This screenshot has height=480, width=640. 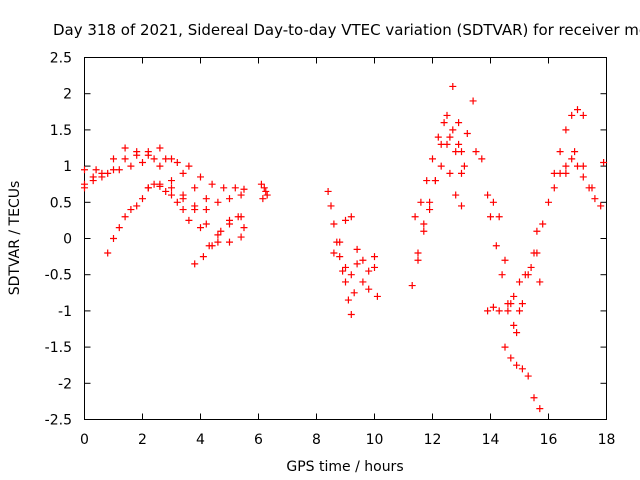 What do you see at coordinates (67, 95) in the screenshot?
I see `y-tick-label: 2` at bounding box center [67, 95].